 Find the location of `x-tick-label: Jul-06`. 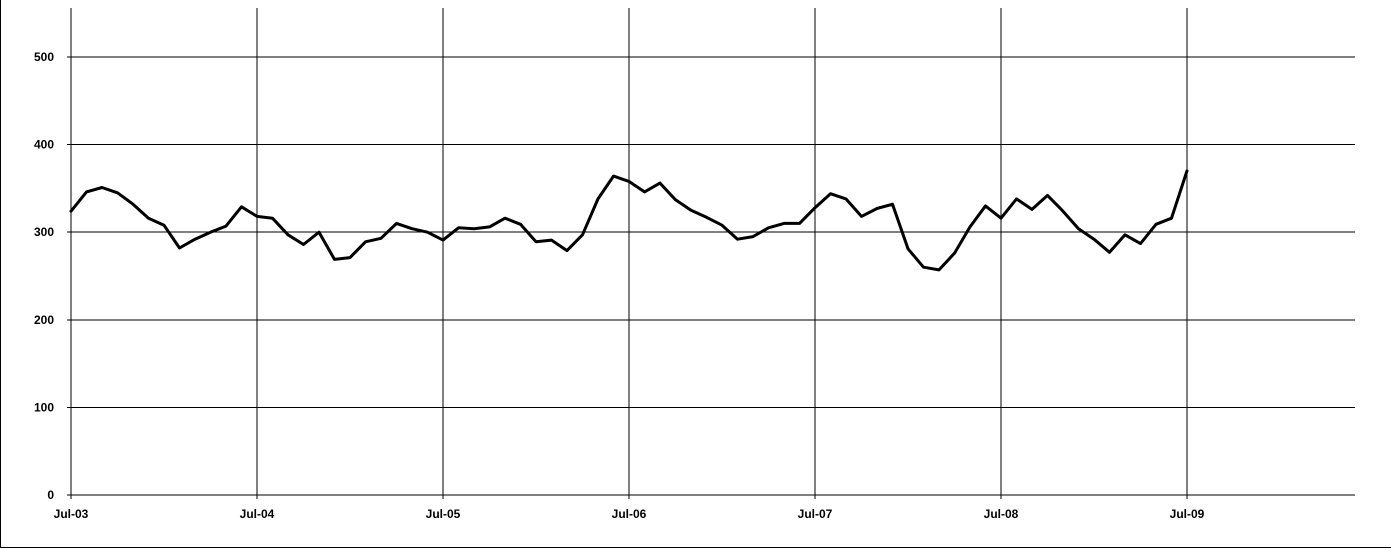

x-tick-label: Jul-06 is located at coordinates (629, 514).